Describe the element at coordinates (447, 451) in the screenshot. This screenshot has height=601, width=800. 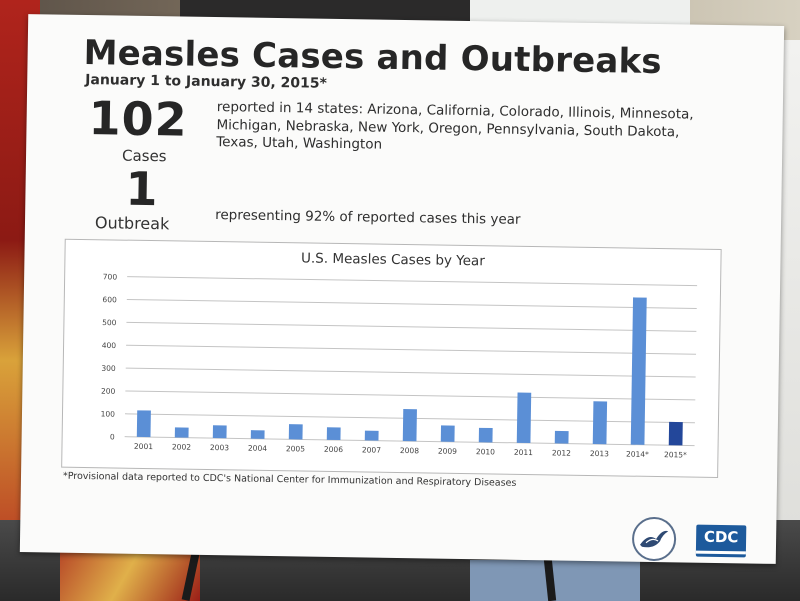
I see `x-tick-label: 2009` at that location.